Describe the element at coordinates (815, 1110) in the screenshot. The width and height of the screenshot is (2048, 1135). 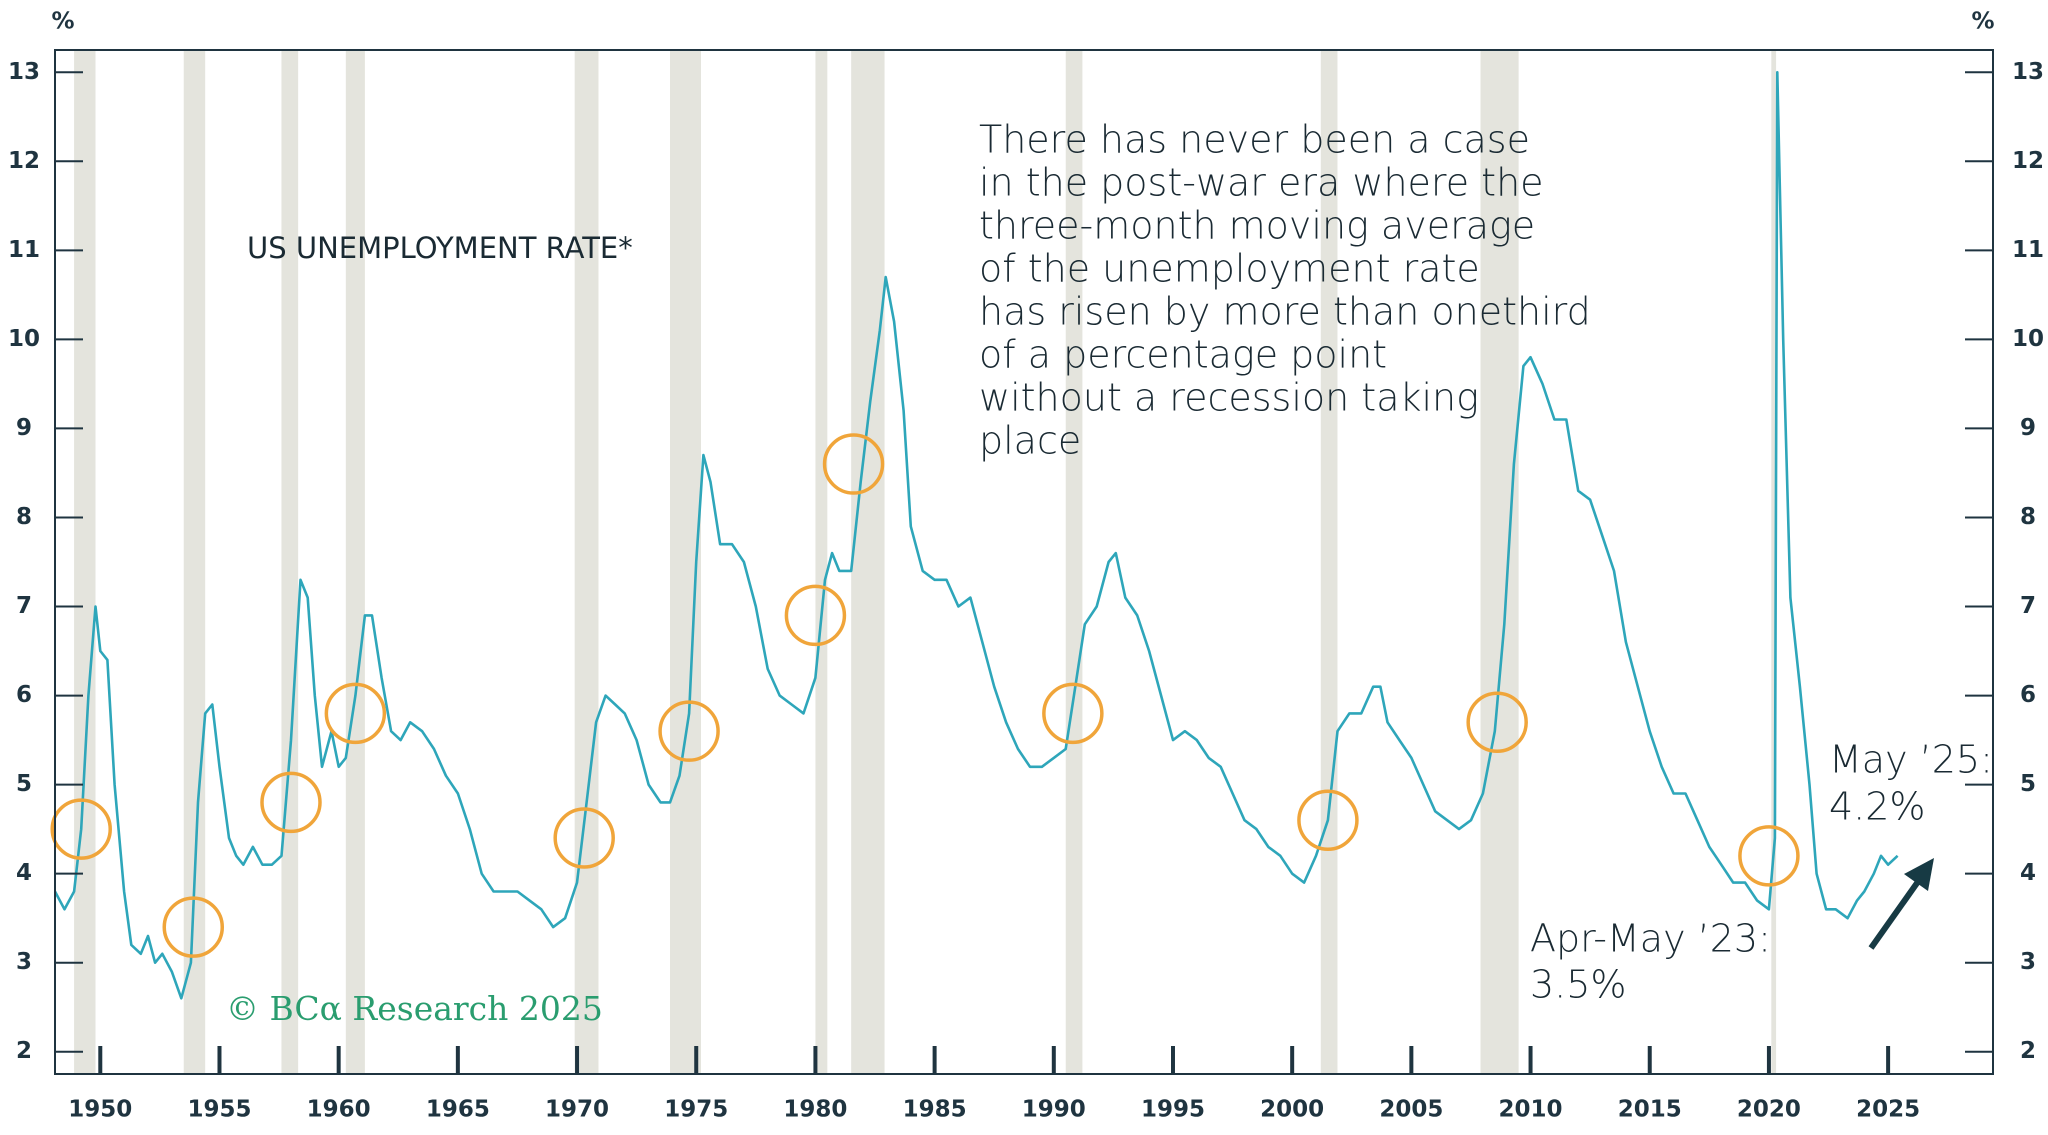
I see `x-tick-label: 1980` at that location.